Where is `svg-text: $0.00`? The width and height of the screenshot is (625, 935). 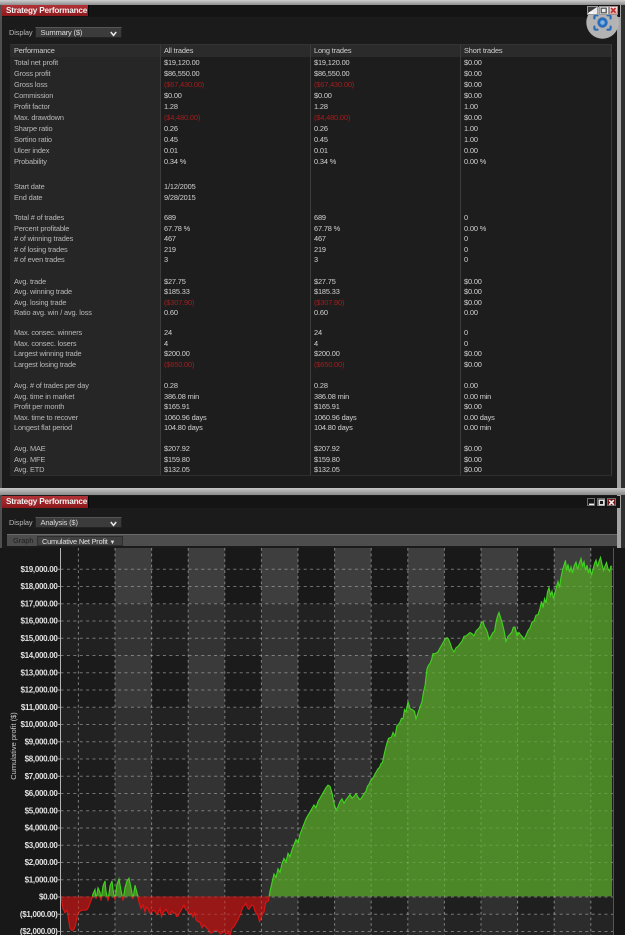
svg-text: $0.00 is located at coordinates (48, 897).